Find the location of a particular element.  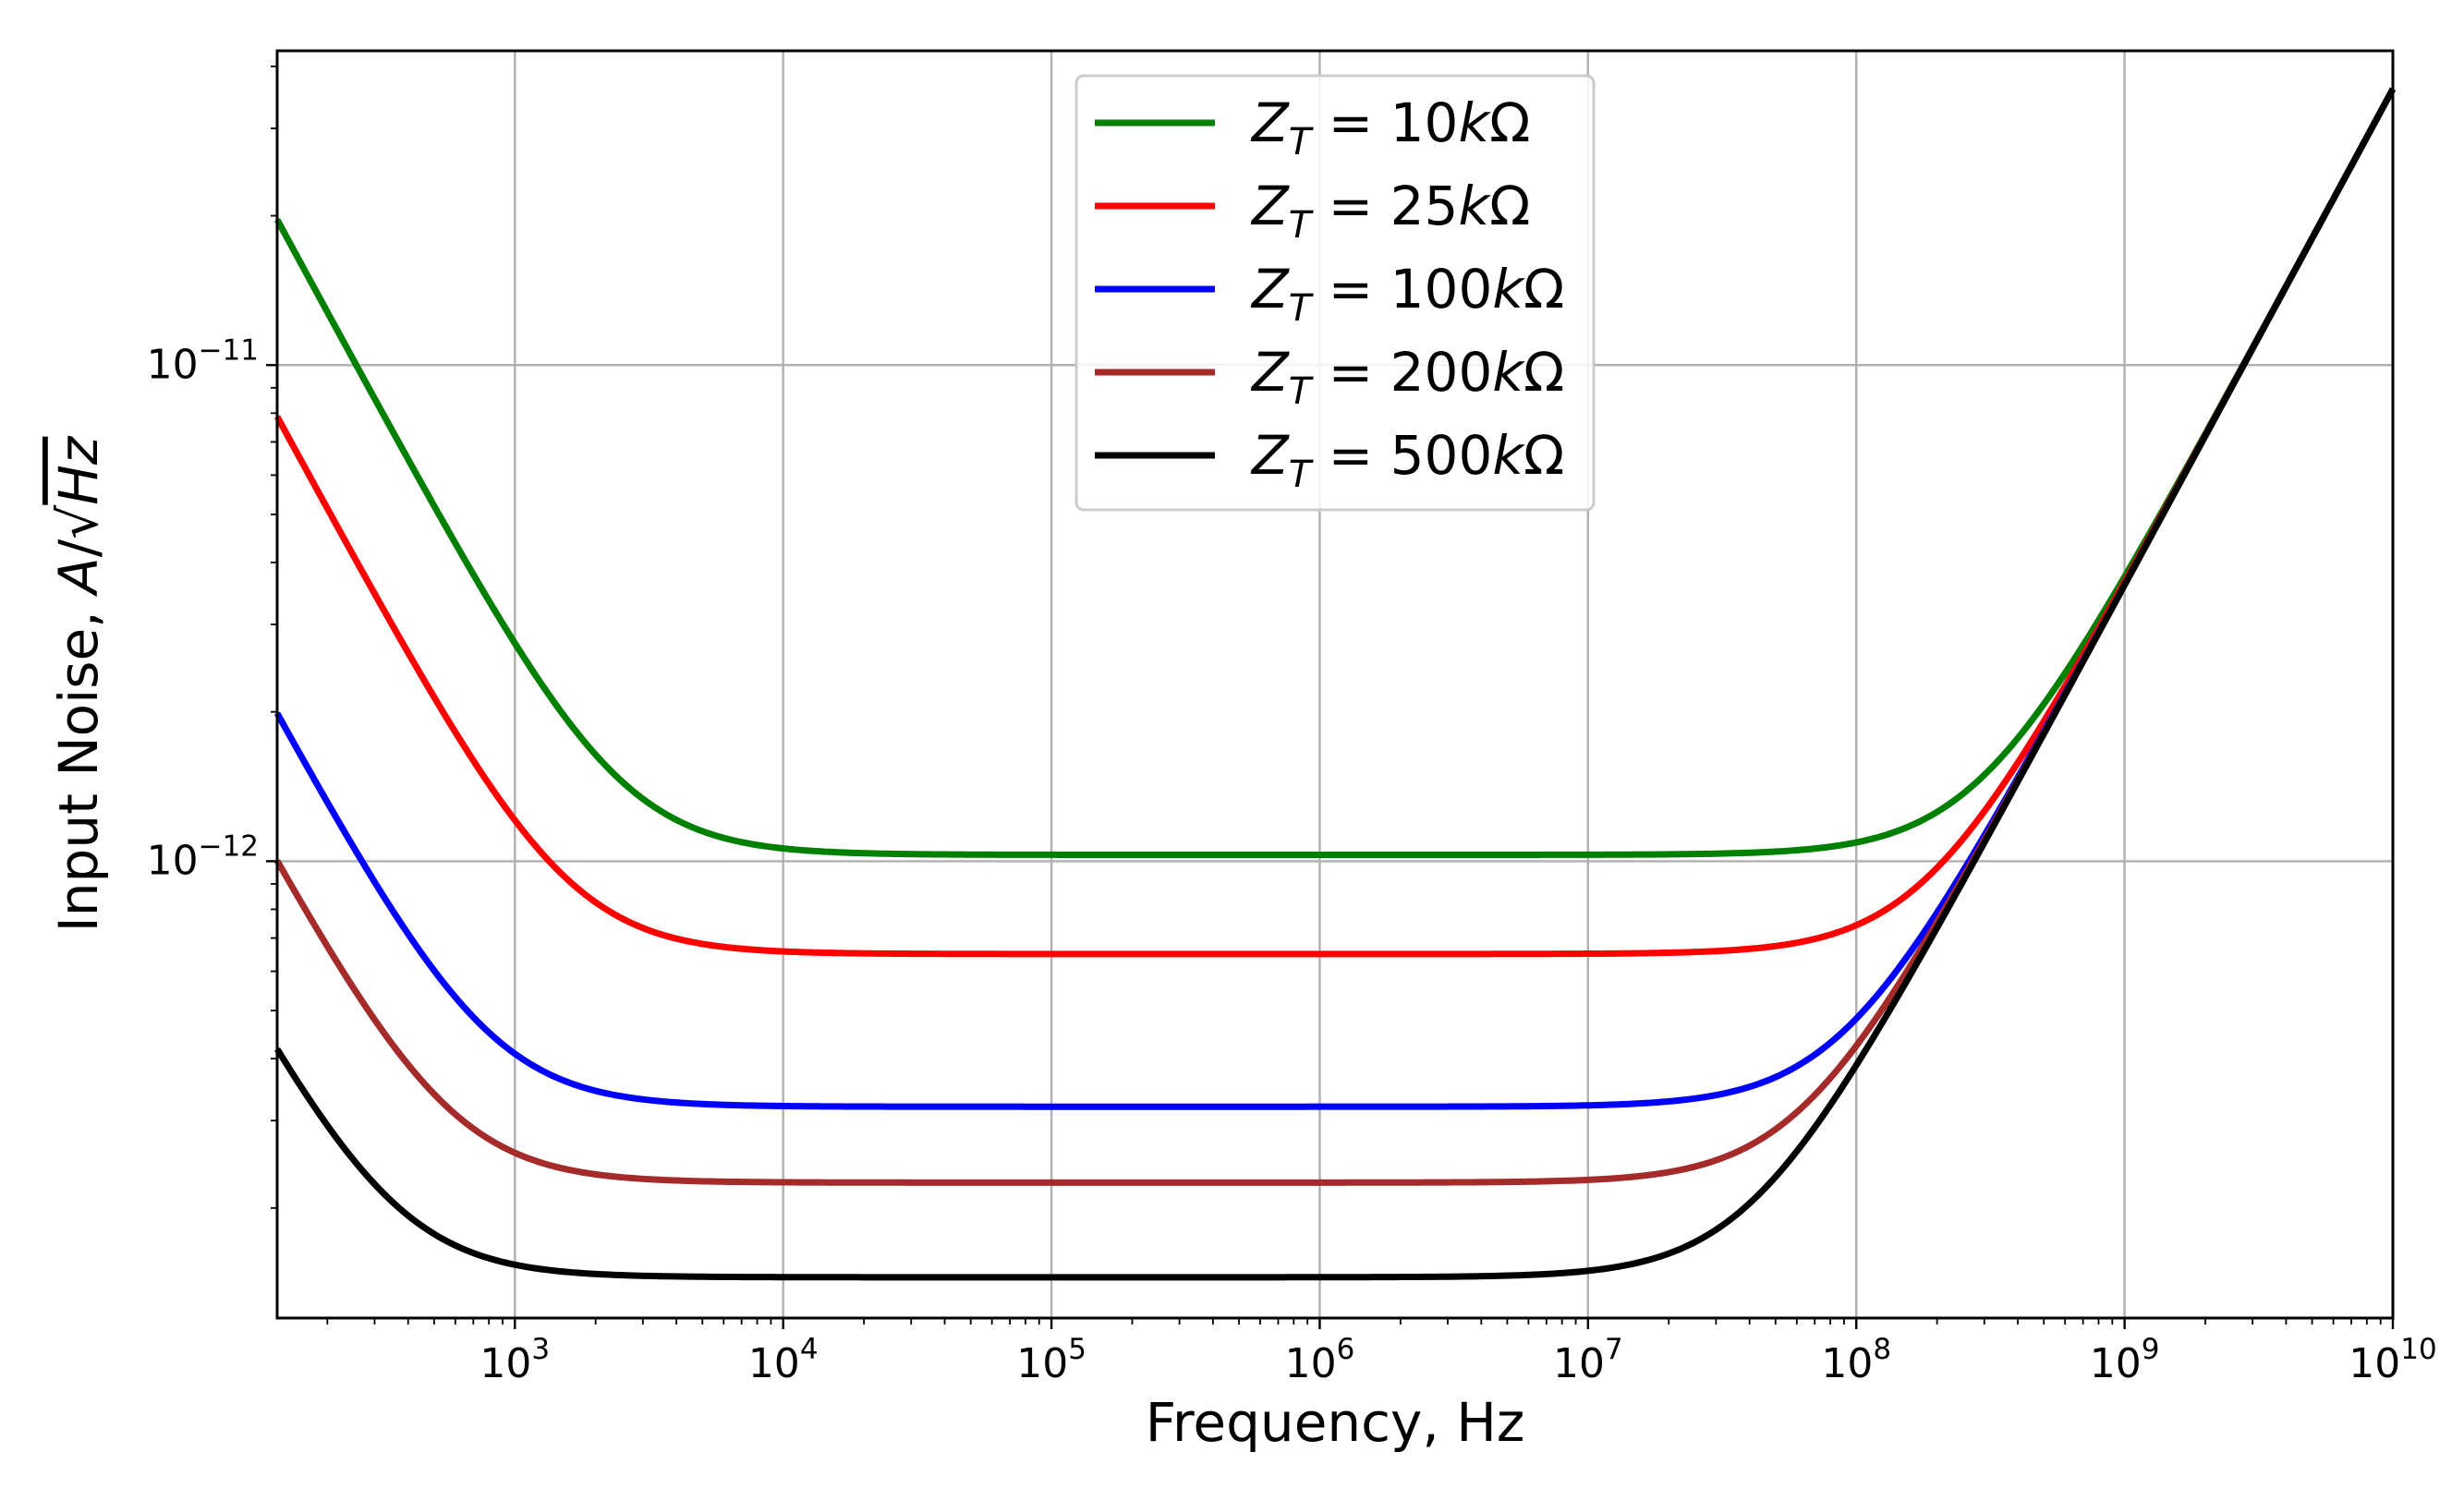

y-axis-unit-hz: Hz is located at coordinates (78, 470).